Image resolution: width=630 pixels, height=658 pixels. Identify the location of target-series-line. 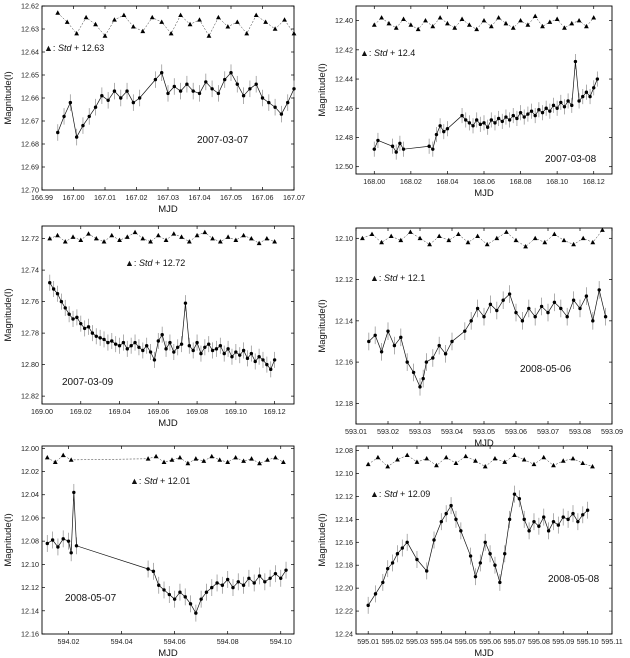
(176, 105).